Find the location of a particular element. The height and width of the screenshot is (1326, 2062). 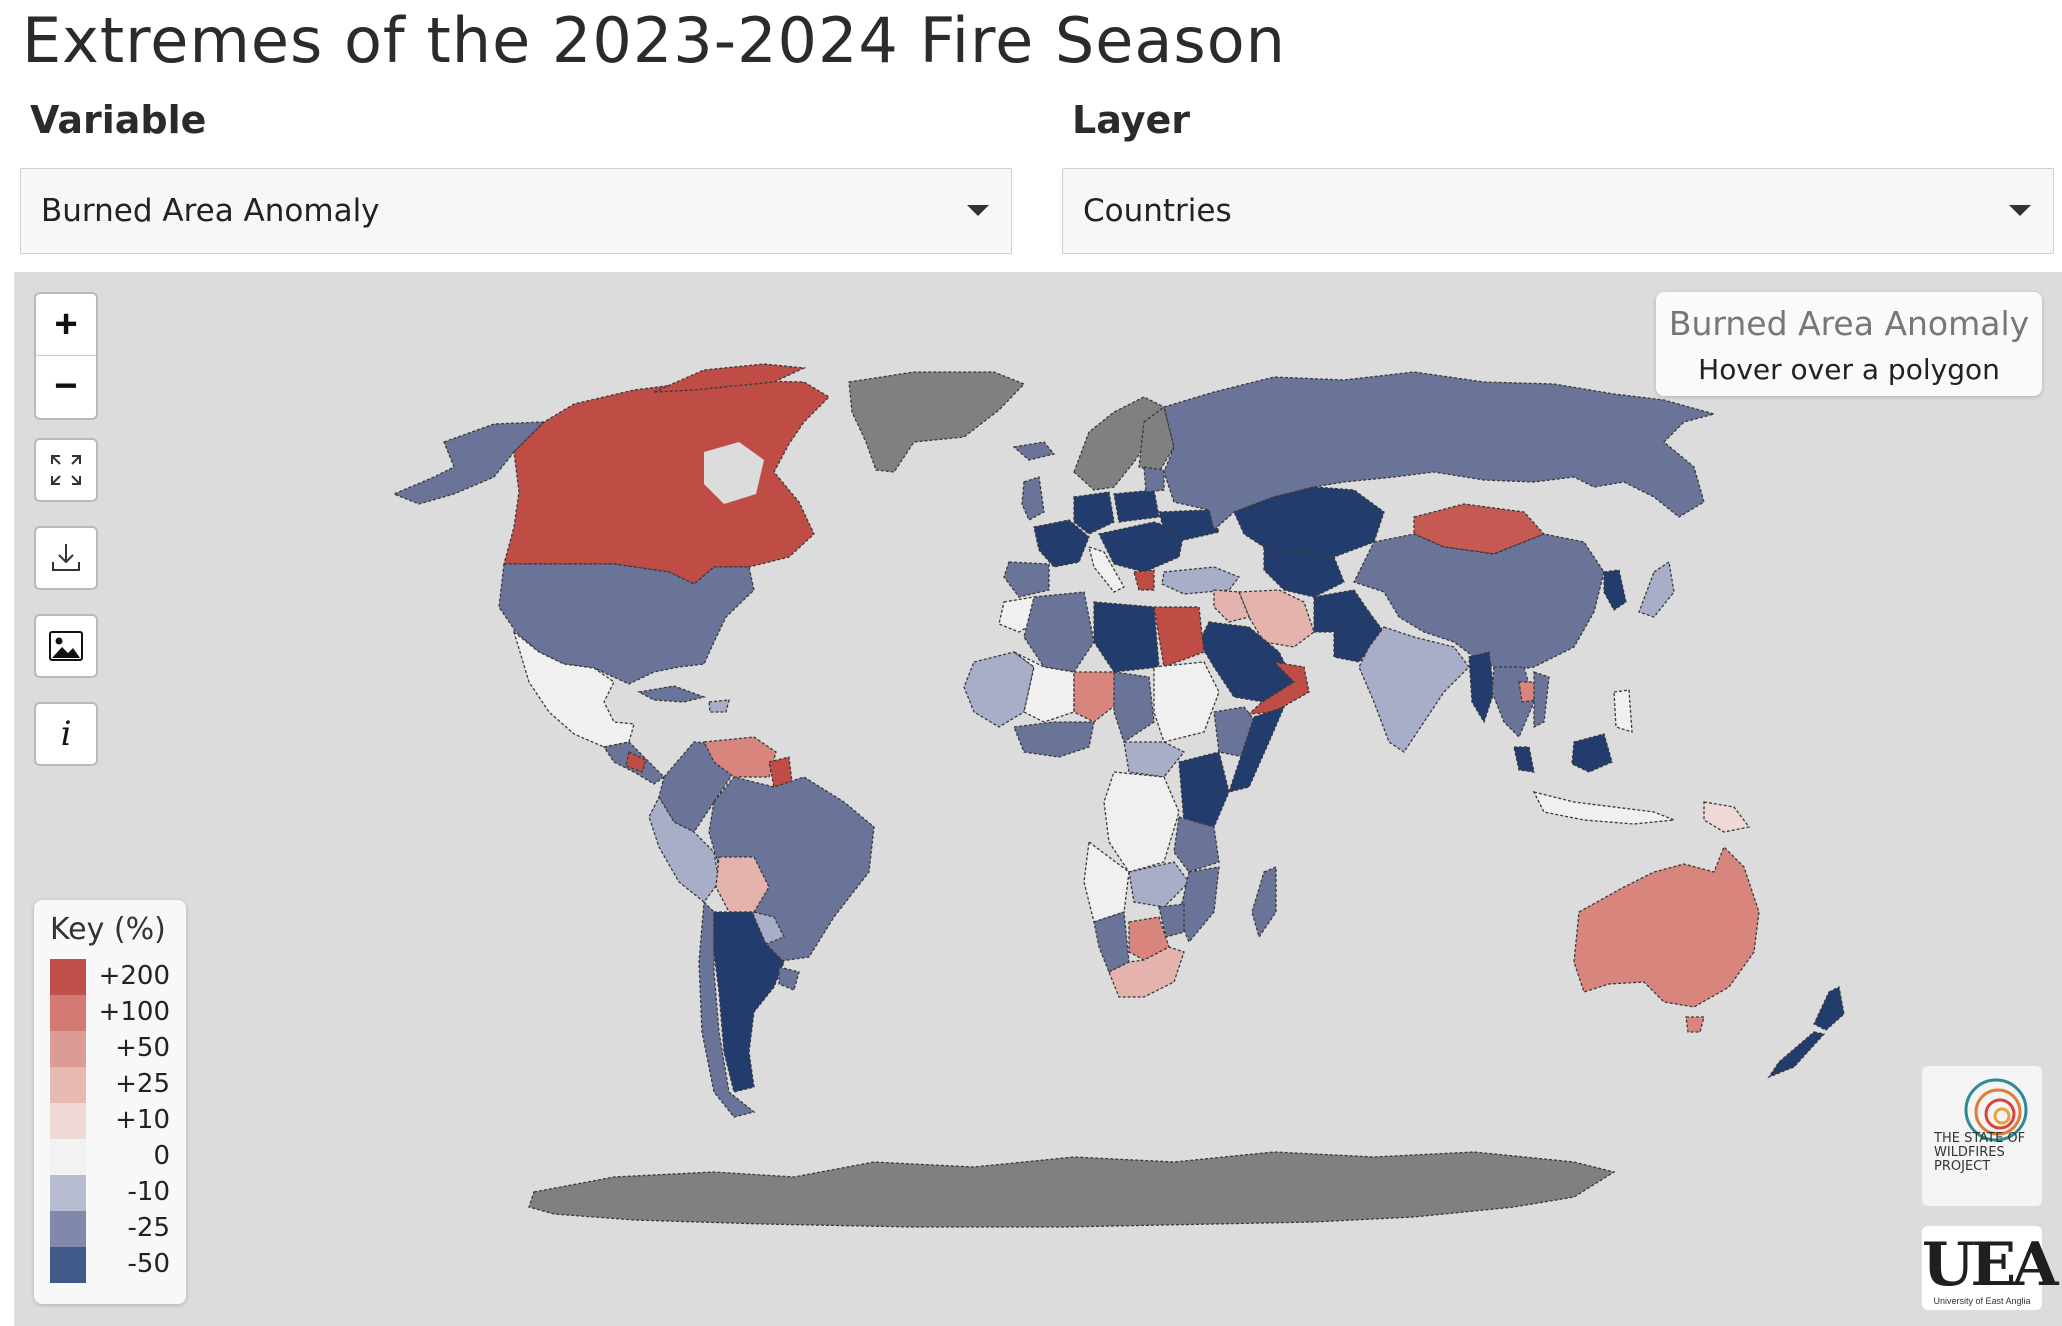

country-uruguay is located at coordinates (789, 978).